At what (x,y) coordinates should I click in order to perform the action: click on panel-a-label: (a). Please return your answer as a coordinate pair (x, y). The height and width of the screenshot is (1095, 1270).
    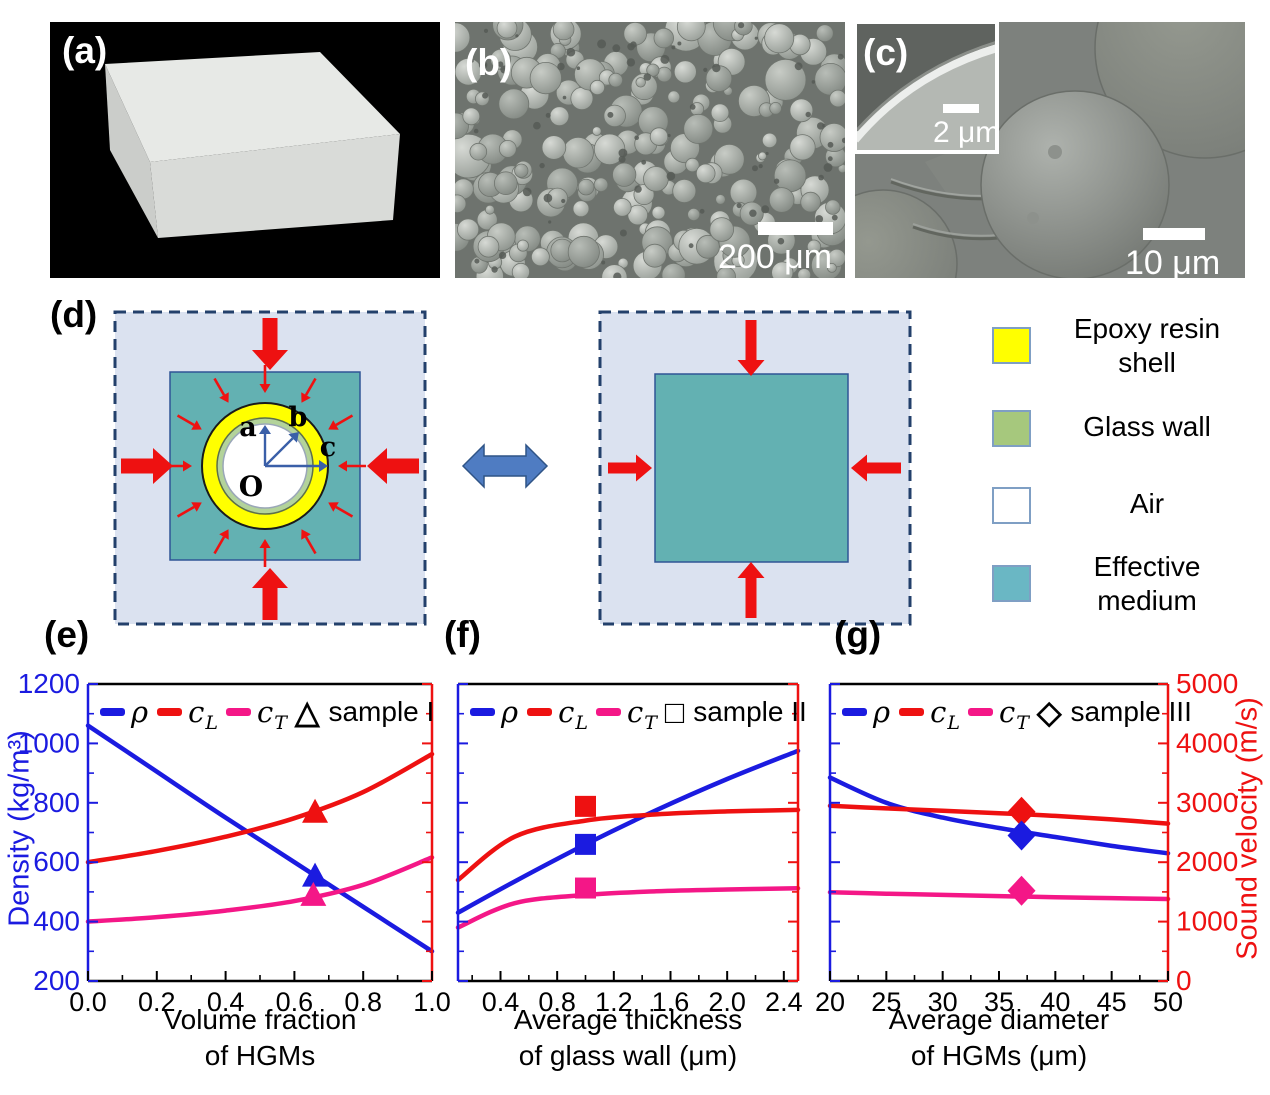
    Looking at the image, I should click on (85, 50).